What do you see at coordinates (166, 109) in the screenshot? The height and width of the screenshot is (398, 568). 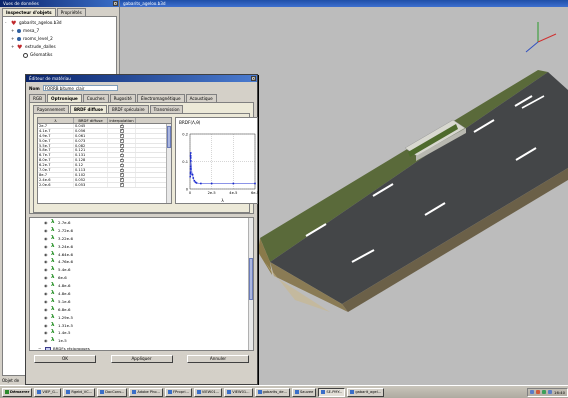 I see `subtab-3: Transmission` at bounding box center [166, 109].